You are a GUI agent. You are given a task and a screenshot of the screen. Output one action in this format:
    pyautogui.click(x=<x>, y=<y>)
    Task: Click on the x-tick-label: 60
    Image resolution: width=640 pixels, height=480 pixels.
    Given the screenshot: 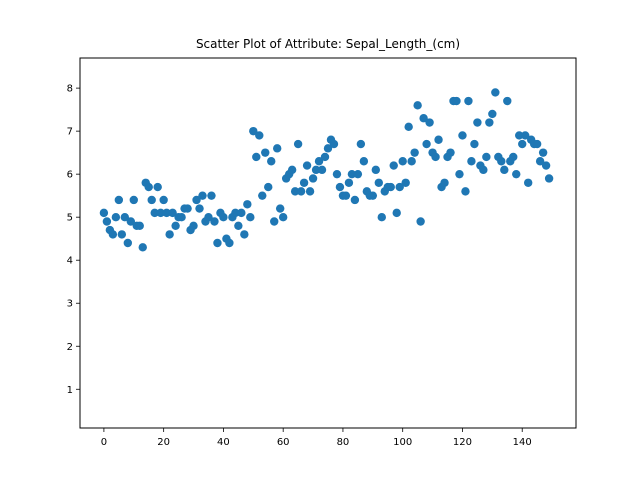 What is the action you would take?
    pyautogui.click(x=283, y=442)
    